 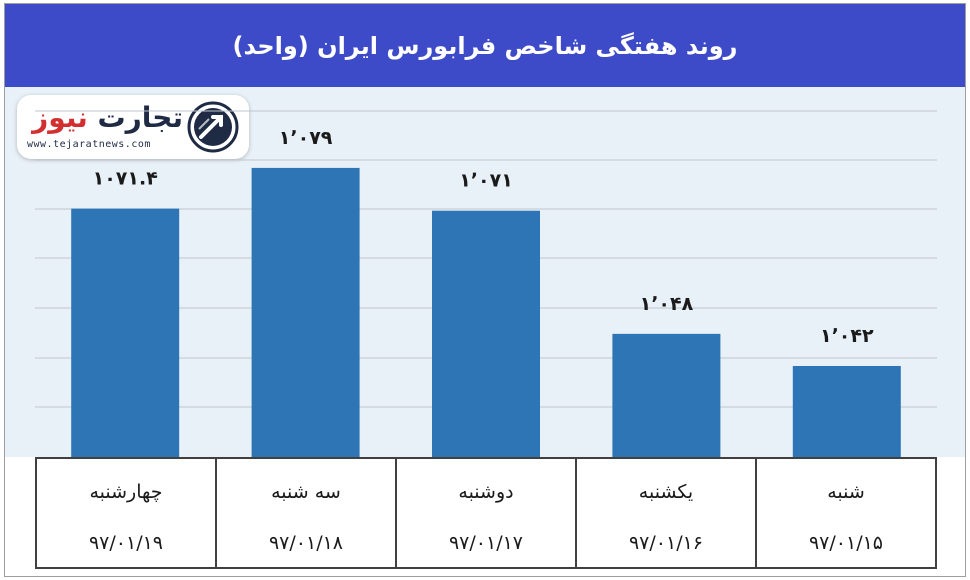 What do you see at coordinates (847, 514) in the screenshot?
I see `category-cell: شنبه ۹۷/۰۱/۱۵` at bounding box center [847, 514].